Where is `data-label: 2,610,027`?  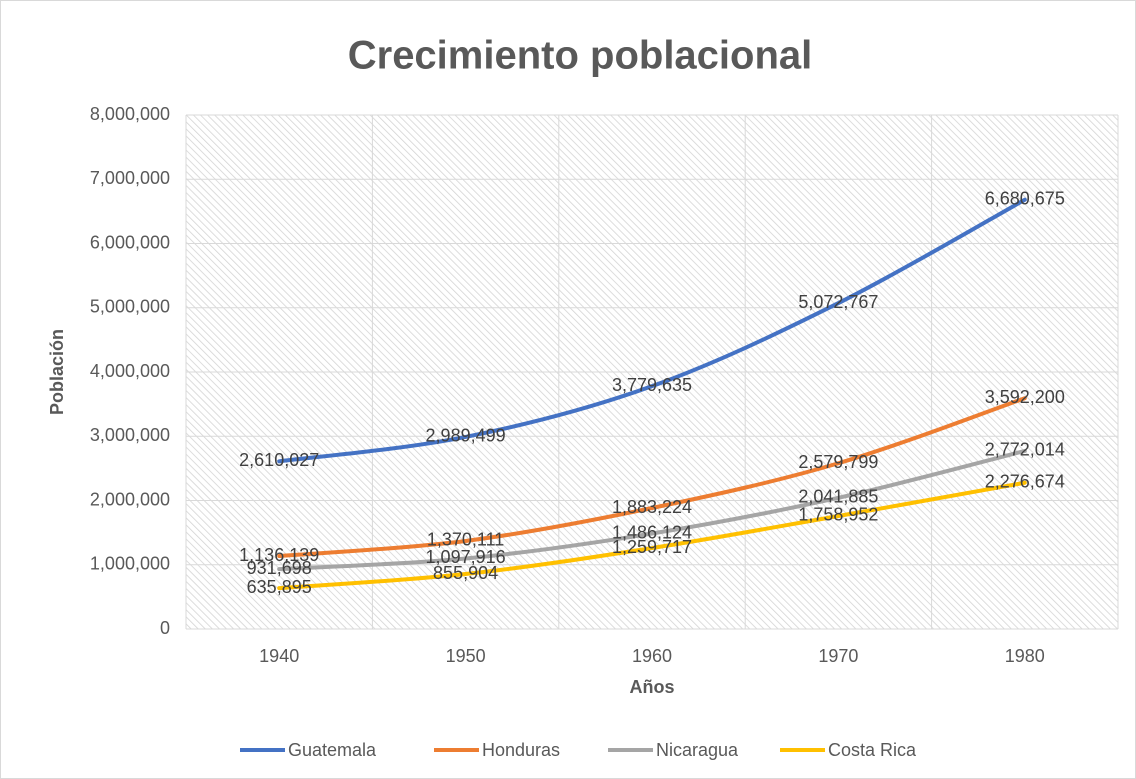 data-label: 2,610,027 is located at coordinates (279, 460).